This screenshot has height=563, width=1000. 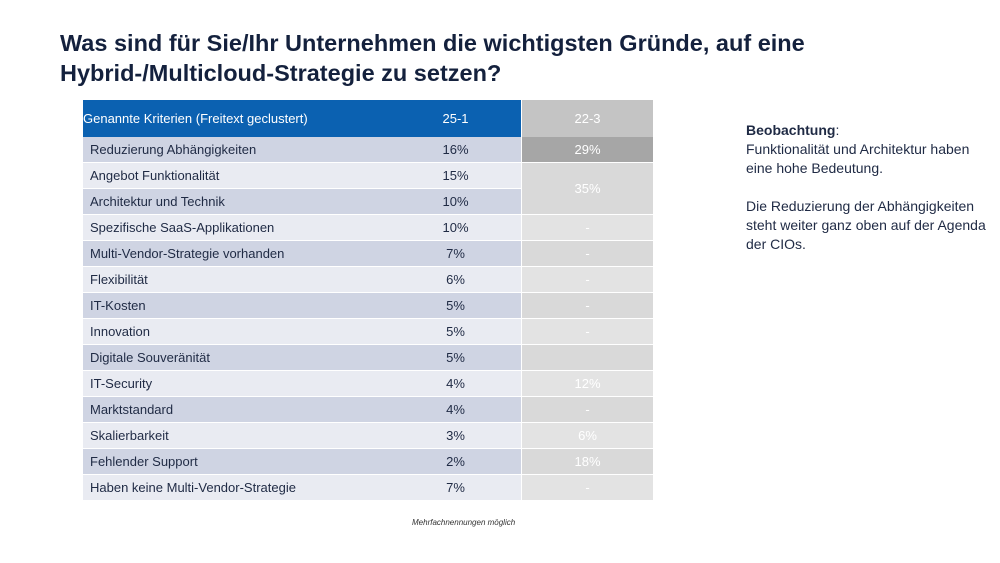 I want to click on table-row: Fehlender Support 2% 18%, so click(x=368, y=462).